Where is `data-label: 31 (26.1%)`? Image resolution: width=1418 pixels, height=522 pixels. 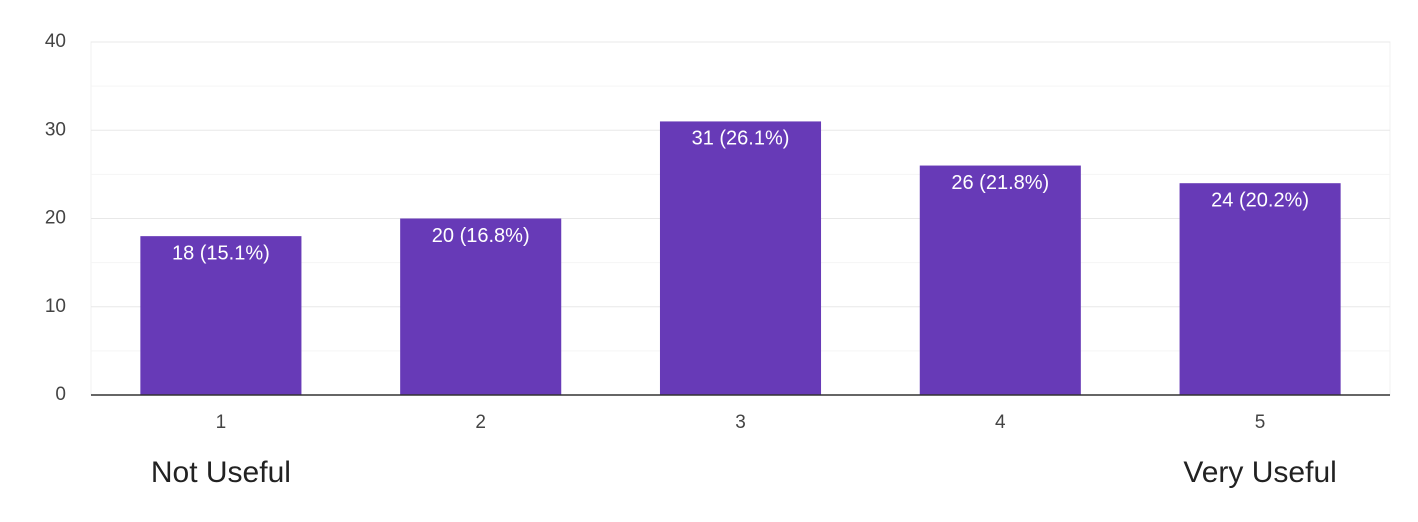
data-label: 31 (26.1%) is located at coordinates (741, 139).